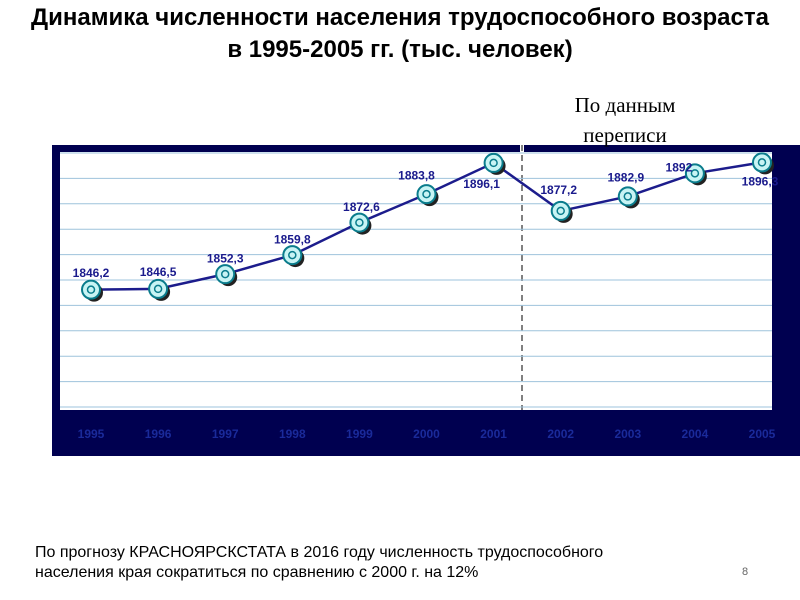 The height and width of the screenshot is (600, 800). I want to click on data-label: 1896,3, so click(760, 182).